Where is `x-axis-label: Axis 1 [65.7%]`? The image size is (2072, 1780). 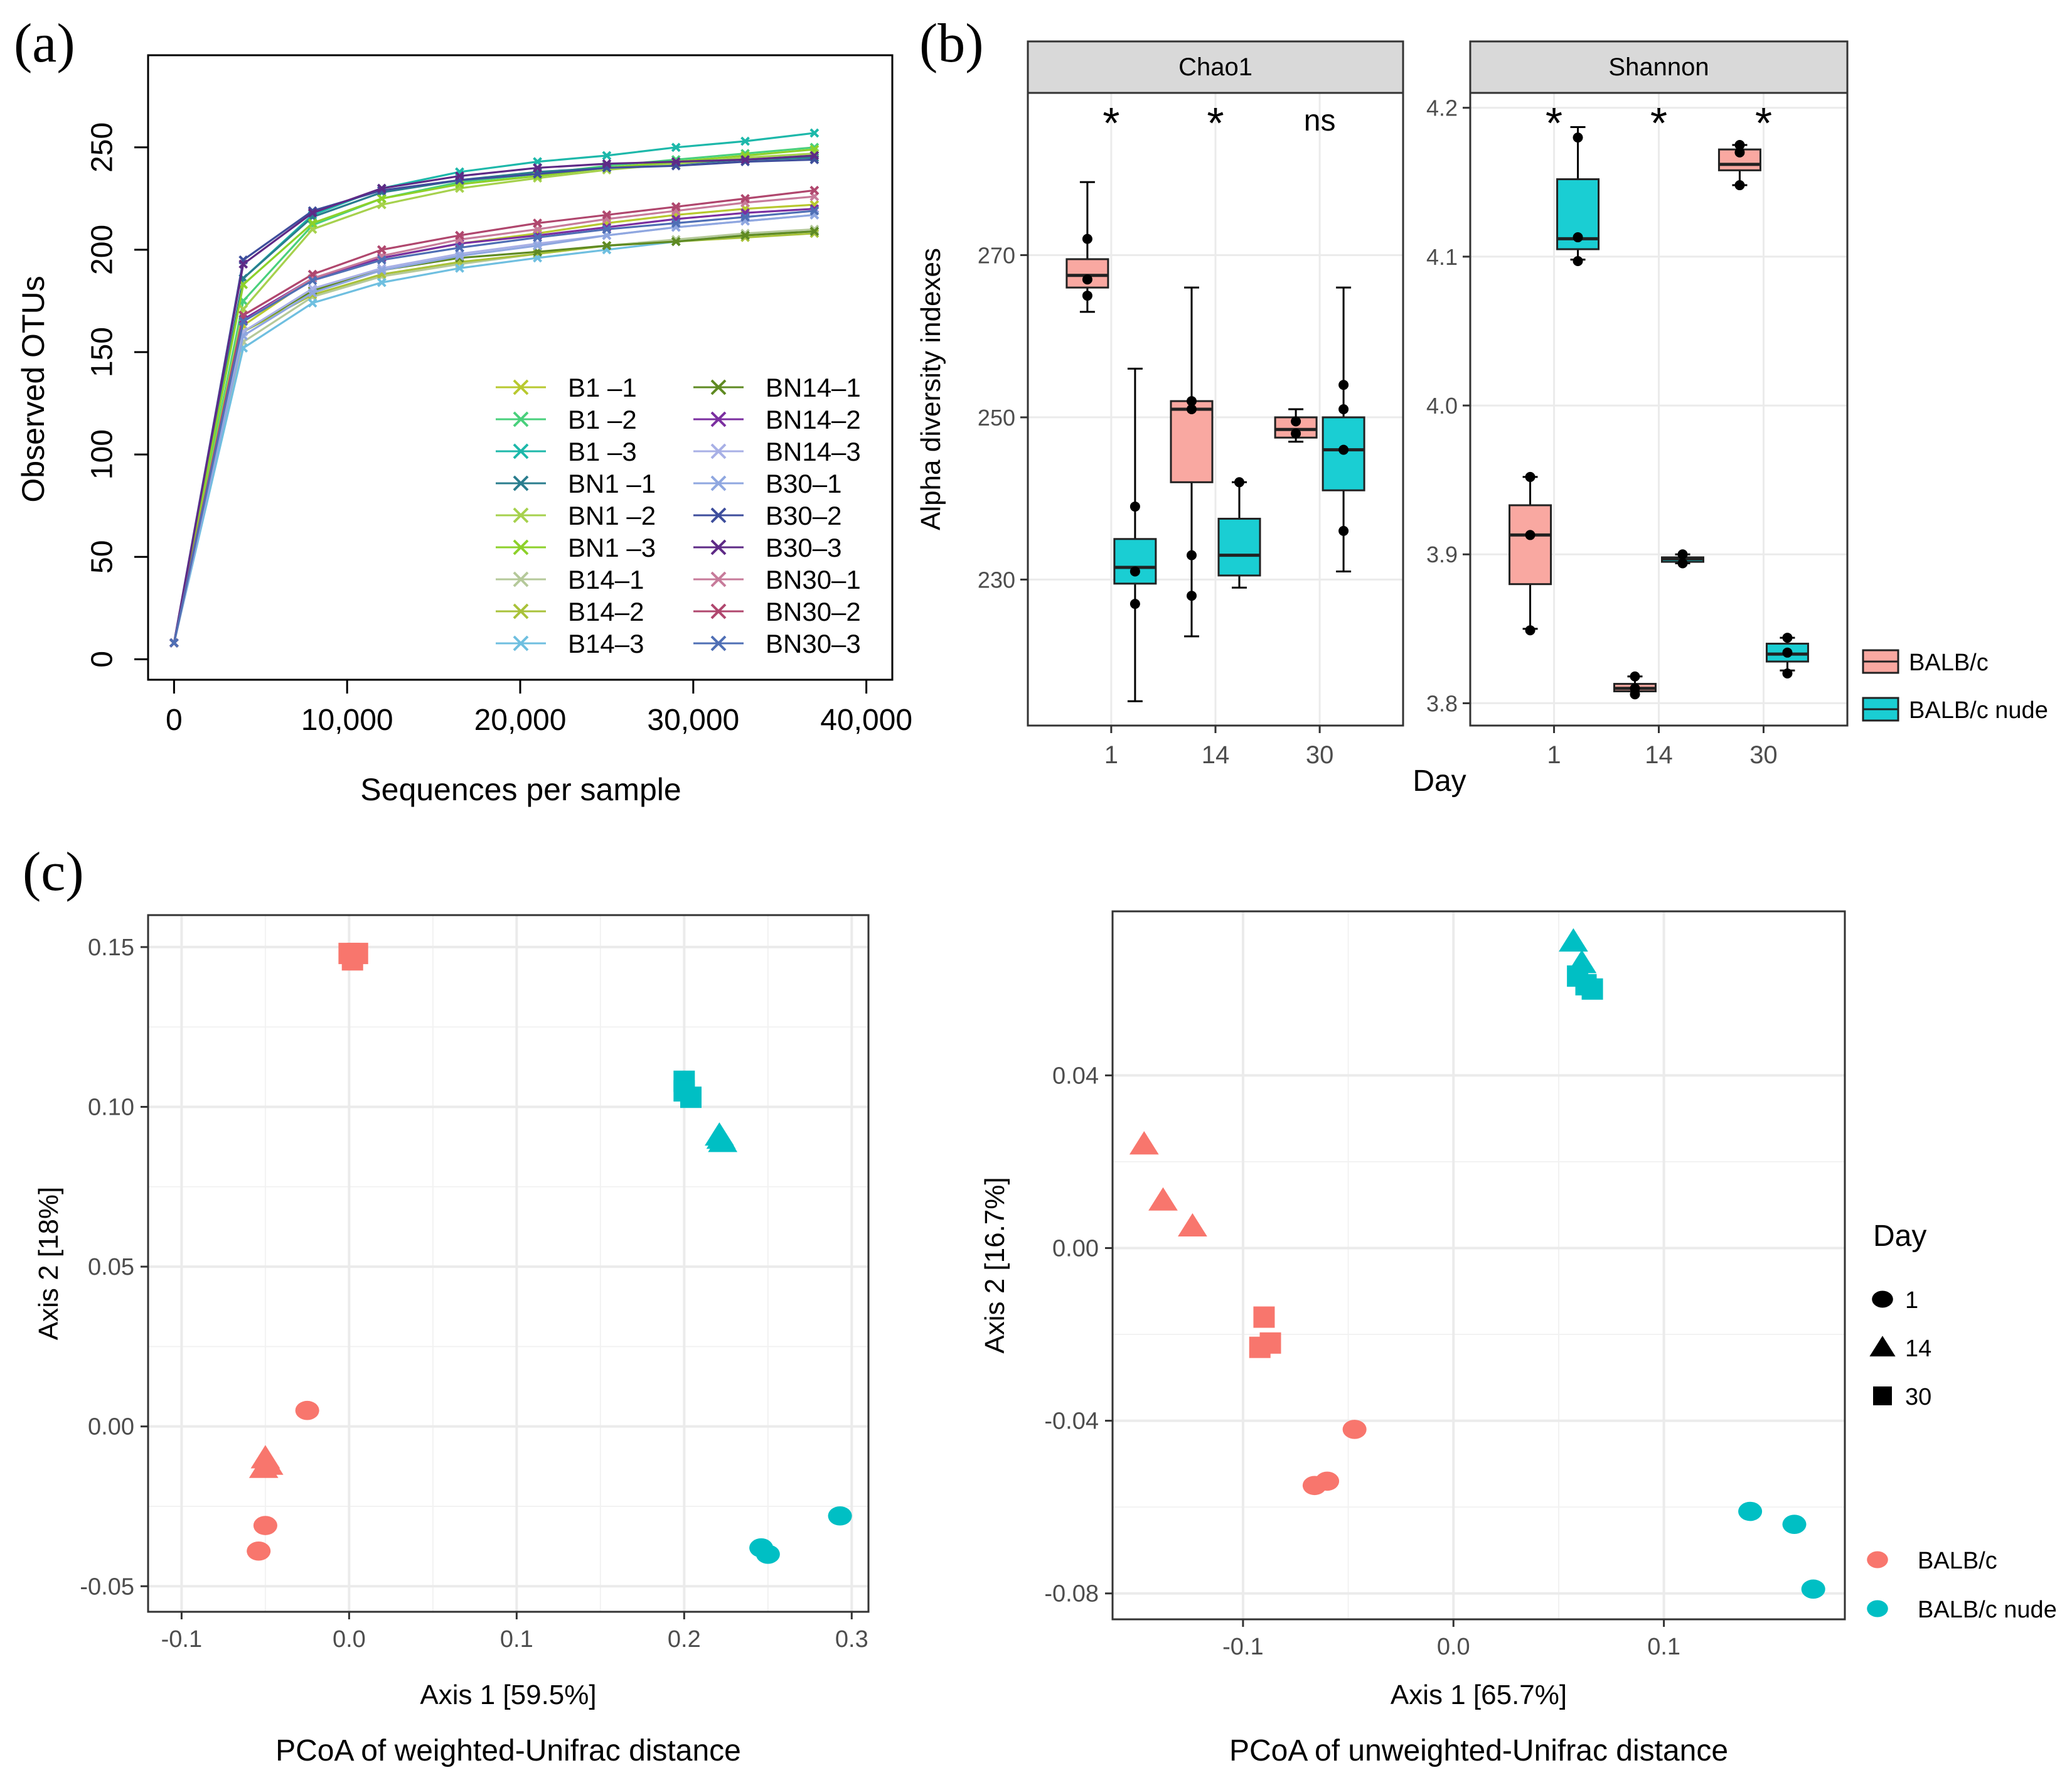
x-axis-label: Axis 1 [65.7%] is located at coordinates (1479, 1695).